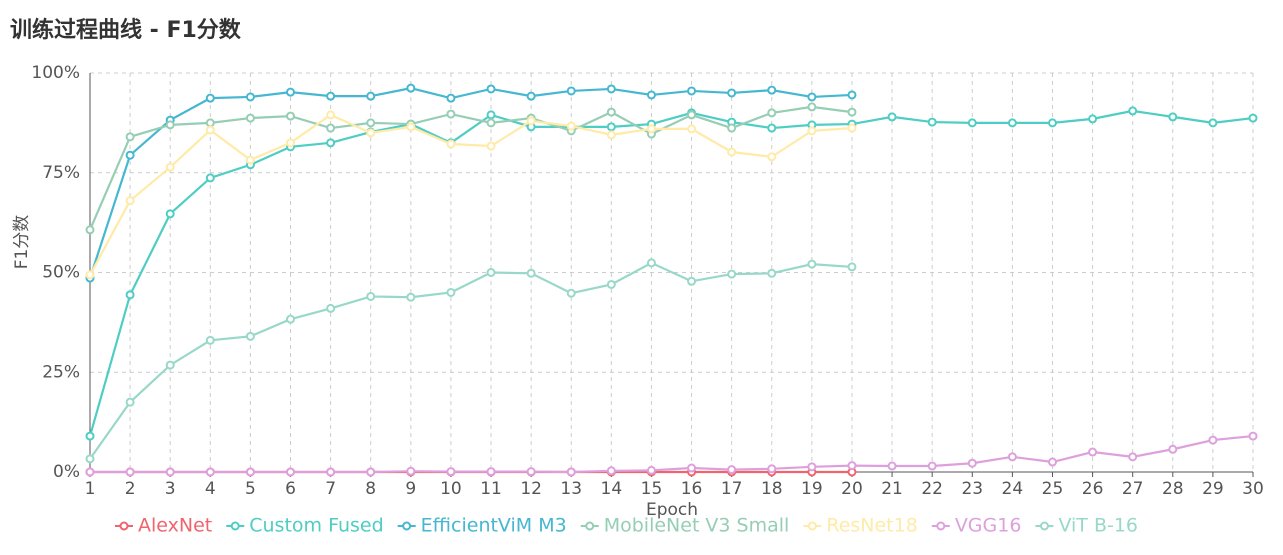  What do you see at coordinates (812, 489) in the screenshot?
I see `x-tick-label: 19` at bounding box center [812, 489].